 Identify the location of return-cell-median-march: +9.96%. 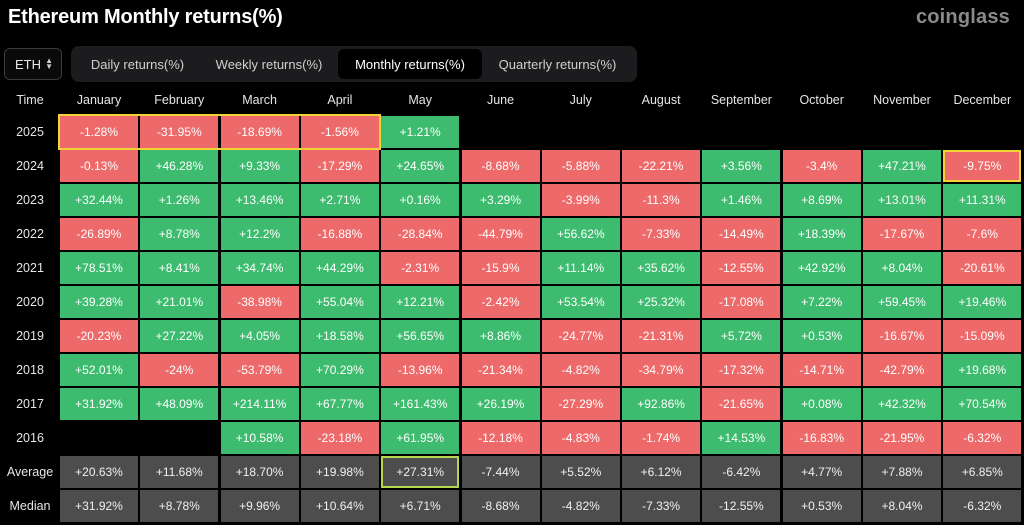
(259, 506).